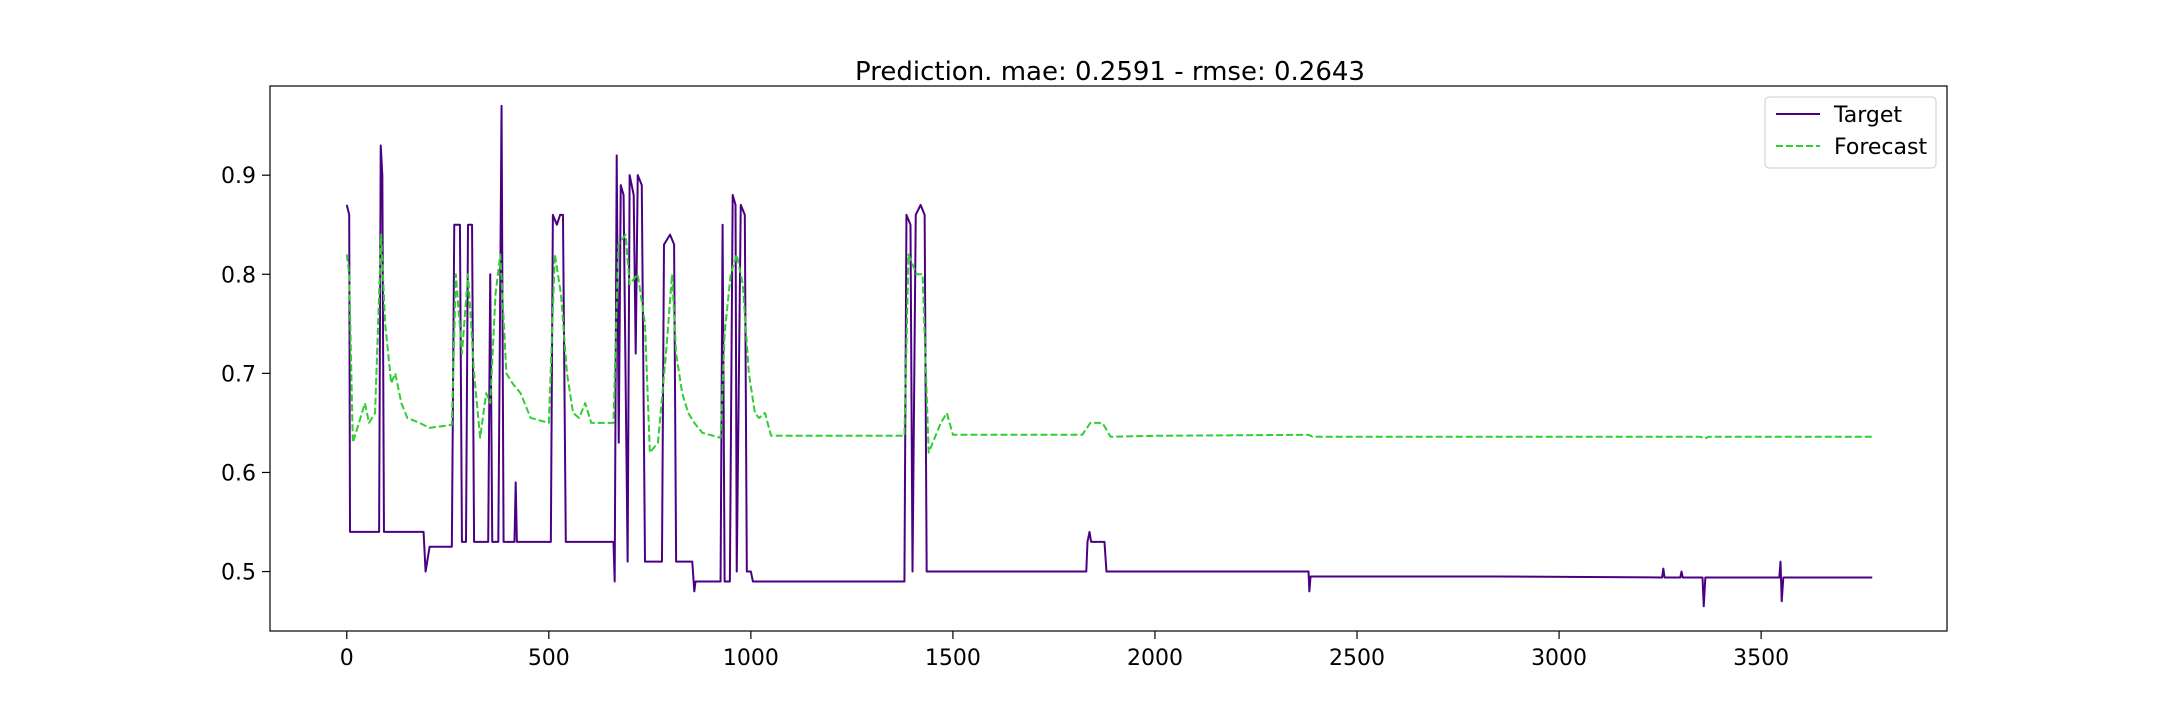 The width and height of the screenshot is (2160, 720). Describe the element at coordinates (751, 658) in the screenshot. I see `x-tick-label: 1000` at that location.